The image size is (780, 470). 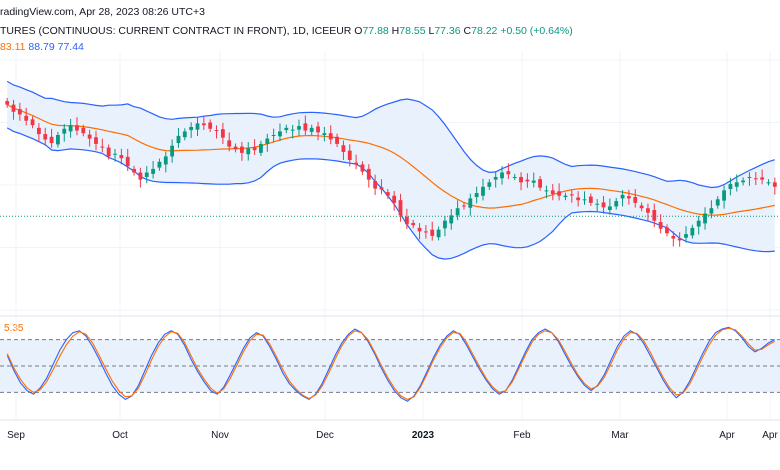 What do you see at coordinates (484, 31) in the screenshot?
I see `close-value: 78.22` at bounding box center [484, 31].